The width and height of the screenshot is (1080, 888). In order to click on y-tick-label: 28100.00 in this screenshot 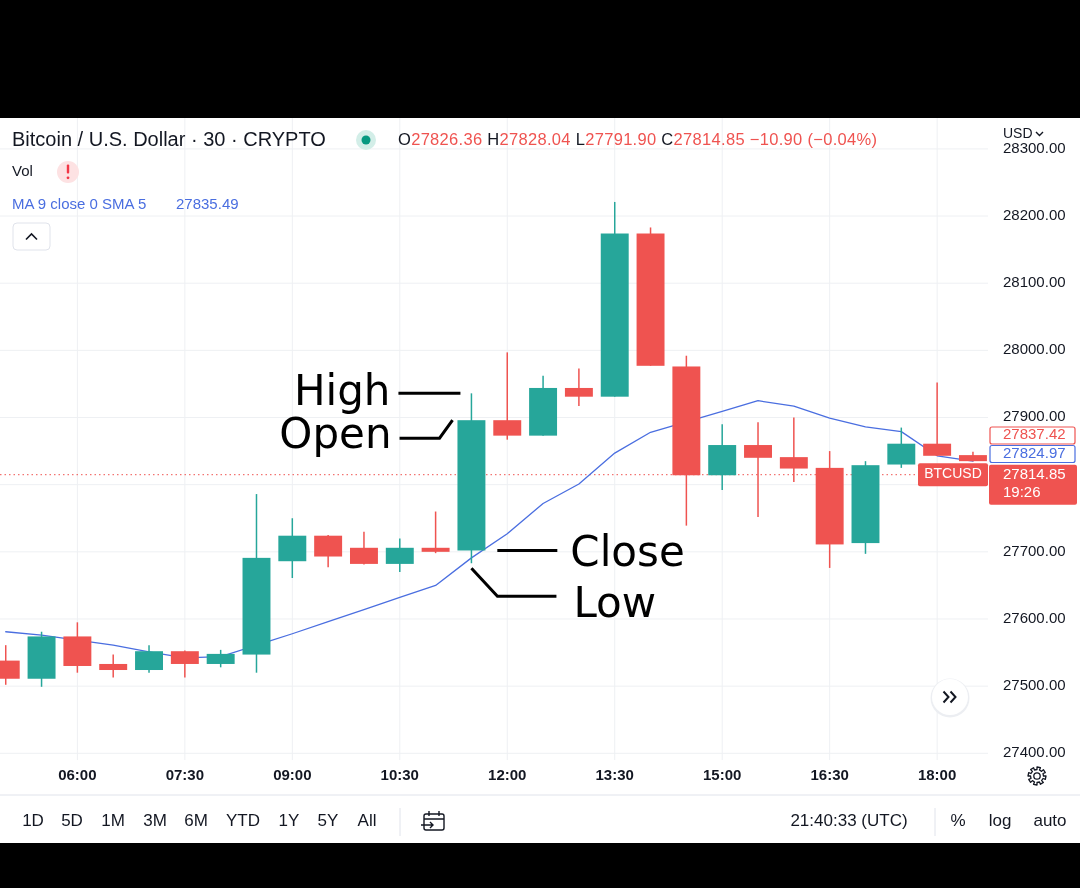, I will do `click(1034, 282)`.